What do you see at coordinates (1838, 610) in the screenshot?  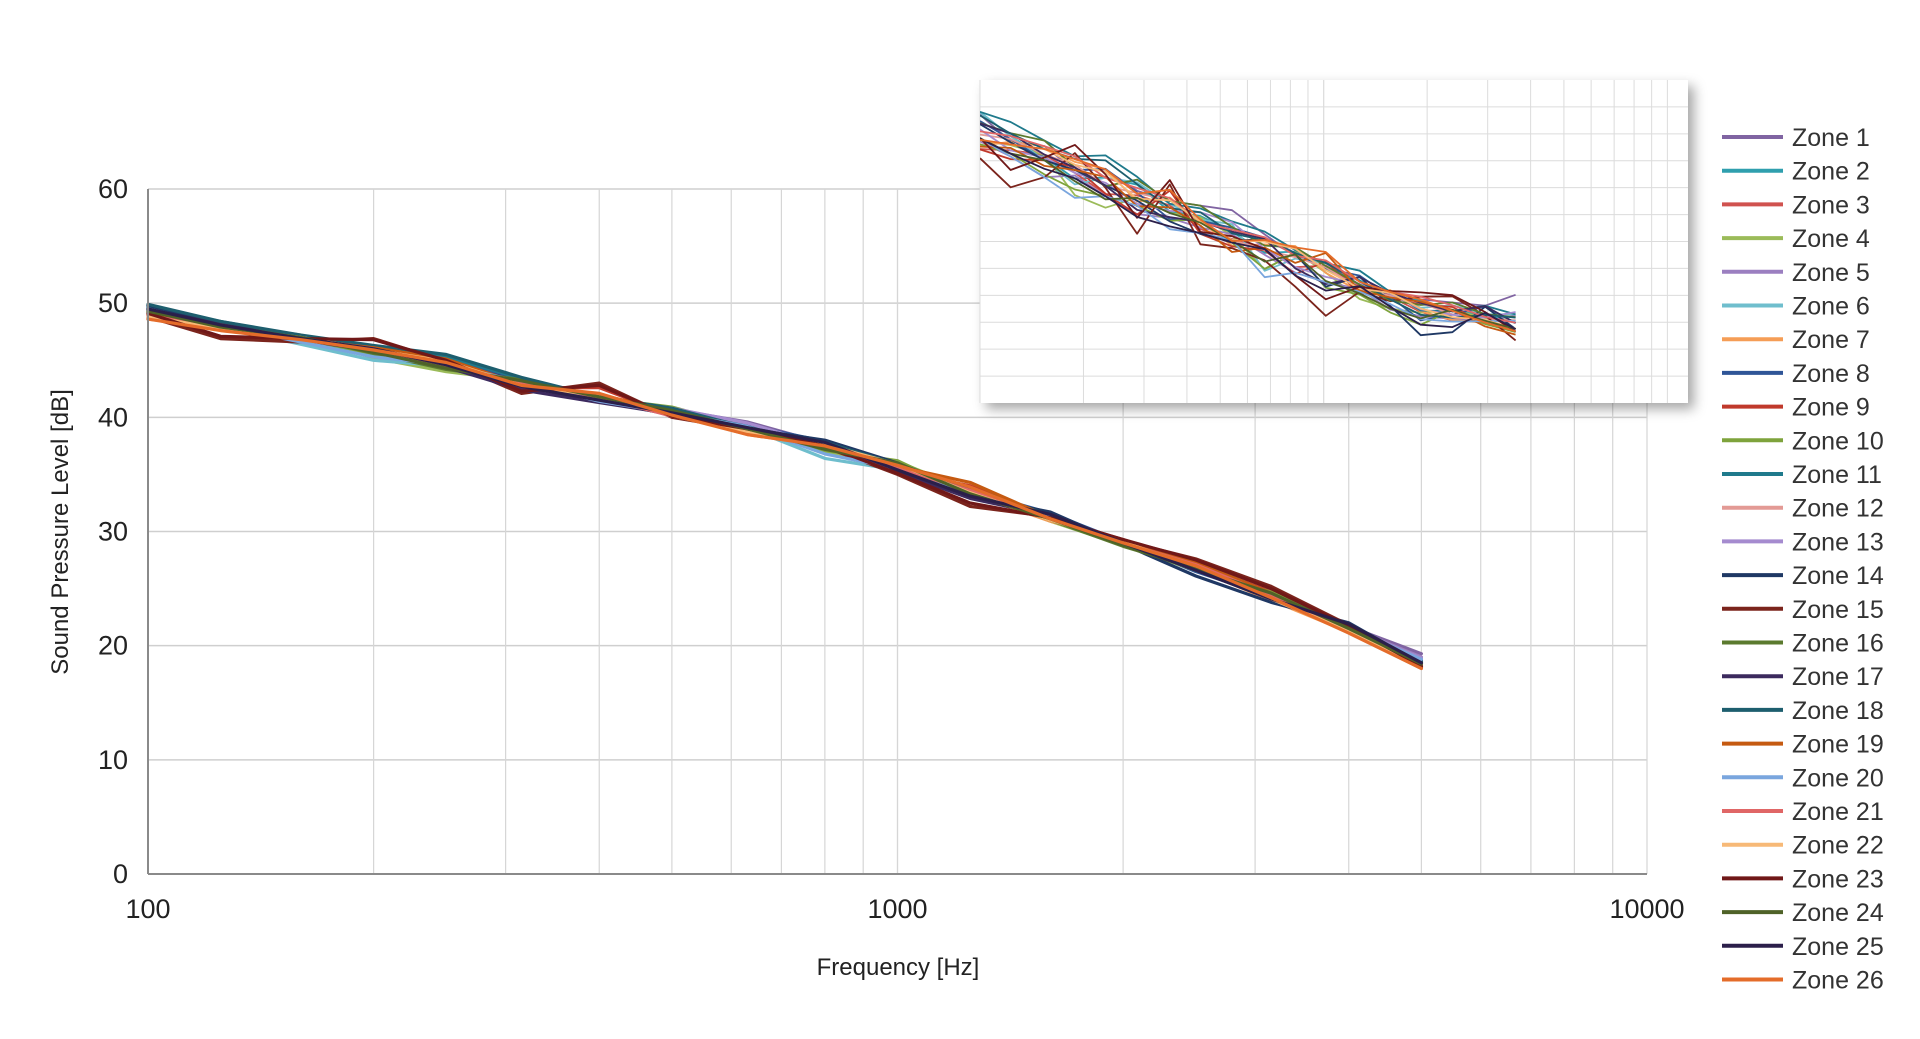 I see `legend-label: Zone 15` at bounding box center [1838, 610].